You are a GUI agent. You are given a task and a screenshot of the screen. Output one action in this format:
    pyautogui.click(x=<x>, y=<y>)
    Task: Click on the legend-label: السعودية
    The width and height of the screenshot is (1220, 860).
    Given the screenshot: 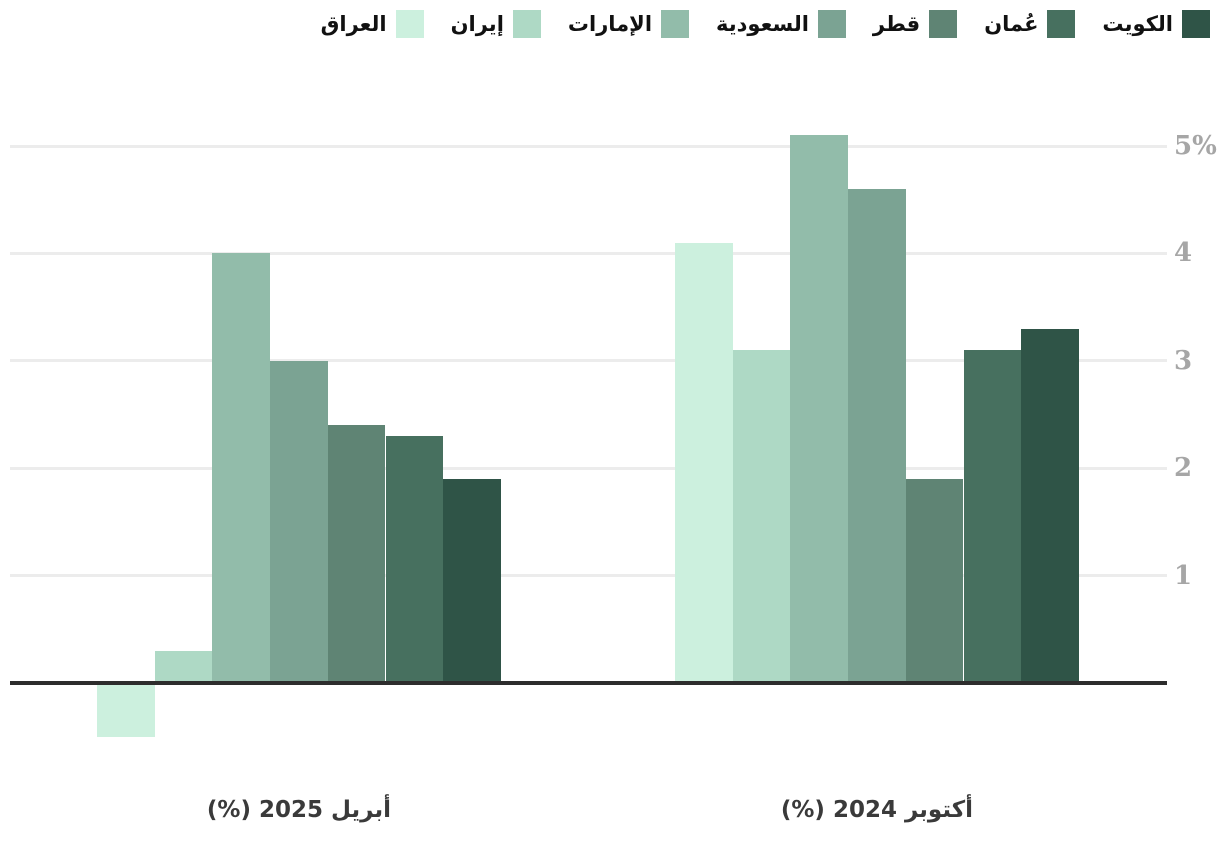 What is the action you would take?
    pyautogui.click(x=762, y=24)
    